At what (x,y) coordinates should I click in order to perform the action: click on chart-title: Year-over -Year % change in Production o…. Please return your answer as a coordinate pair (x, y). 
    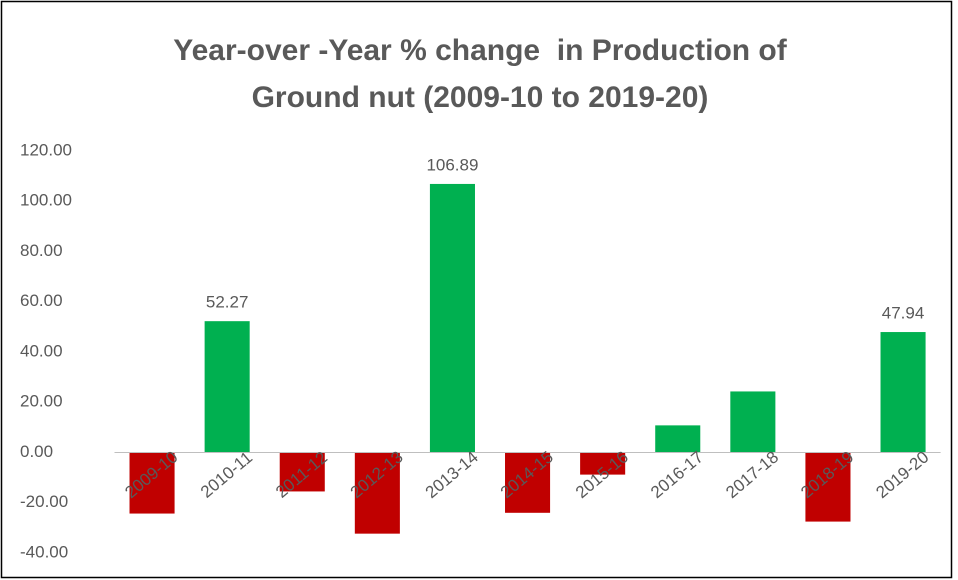
    Looking at the image, I should click on (480, 50).